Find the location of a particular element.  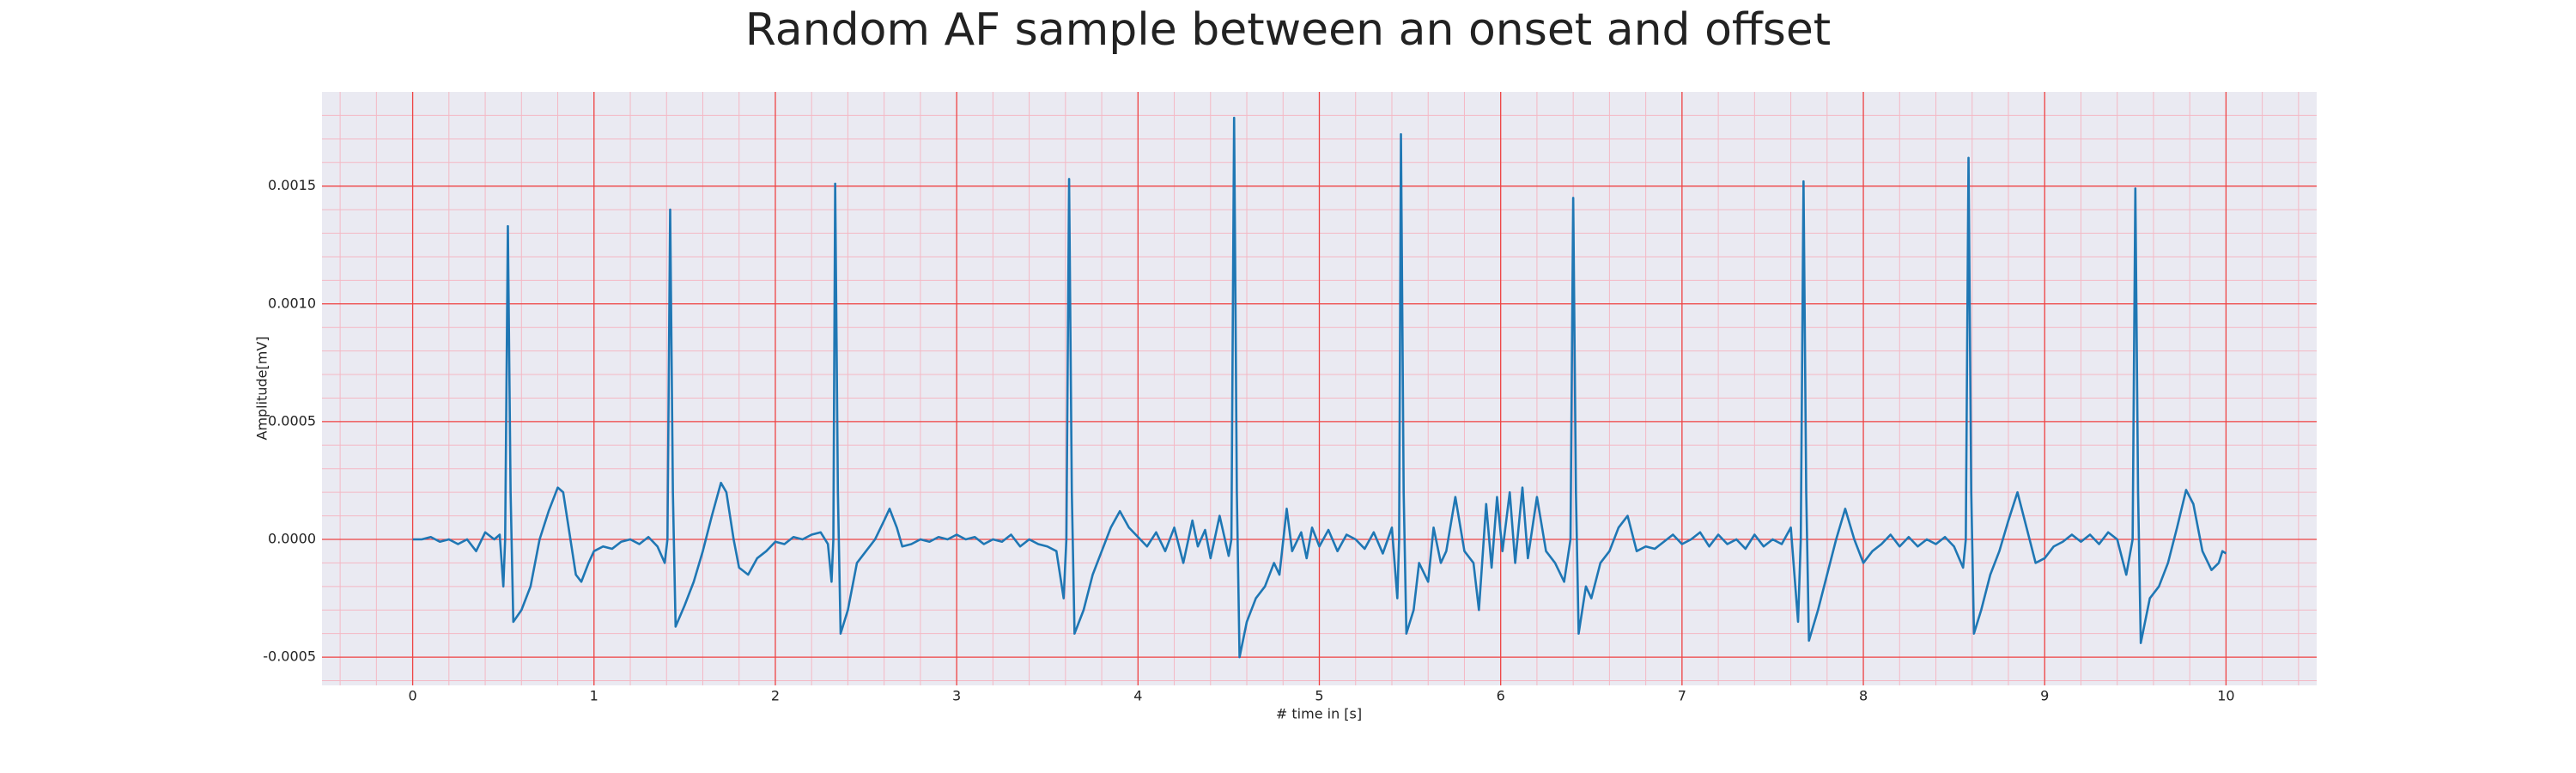

x-tick-label: 9 is located at coordinates (2045, 696).